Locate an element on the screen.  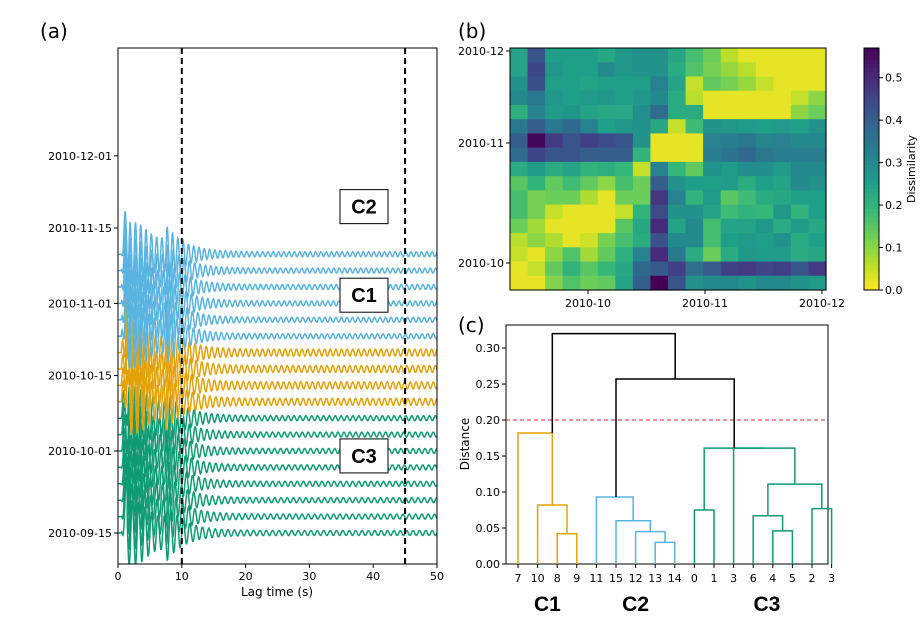
y-tick-label: 0.15 is located at coordinates (488, 456).